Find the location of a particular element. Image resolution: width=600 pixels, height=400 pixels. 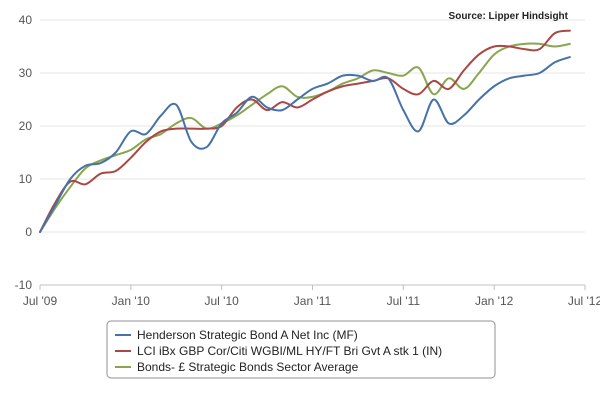

x-tick-label: Jan '12 is located at coordinates (494, 301).